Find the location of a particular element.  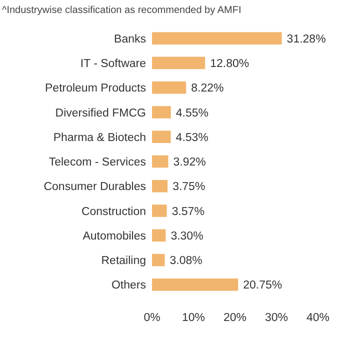

y-tick-label: Retailing is located at coordinates (123, 261).